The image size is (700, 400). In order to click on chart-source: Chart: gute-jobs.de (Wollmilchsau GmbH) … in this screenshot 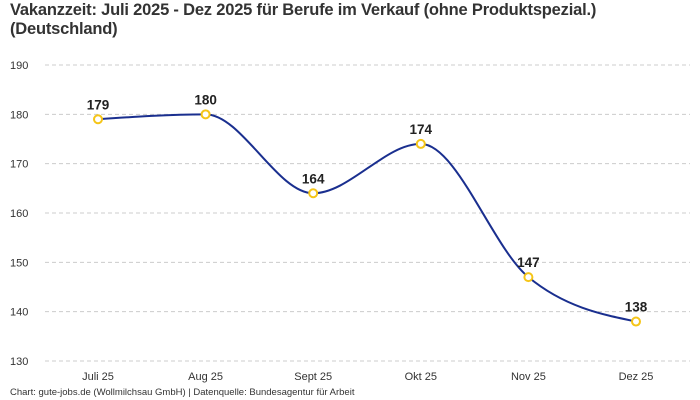, I will do `click(182, 392)`.